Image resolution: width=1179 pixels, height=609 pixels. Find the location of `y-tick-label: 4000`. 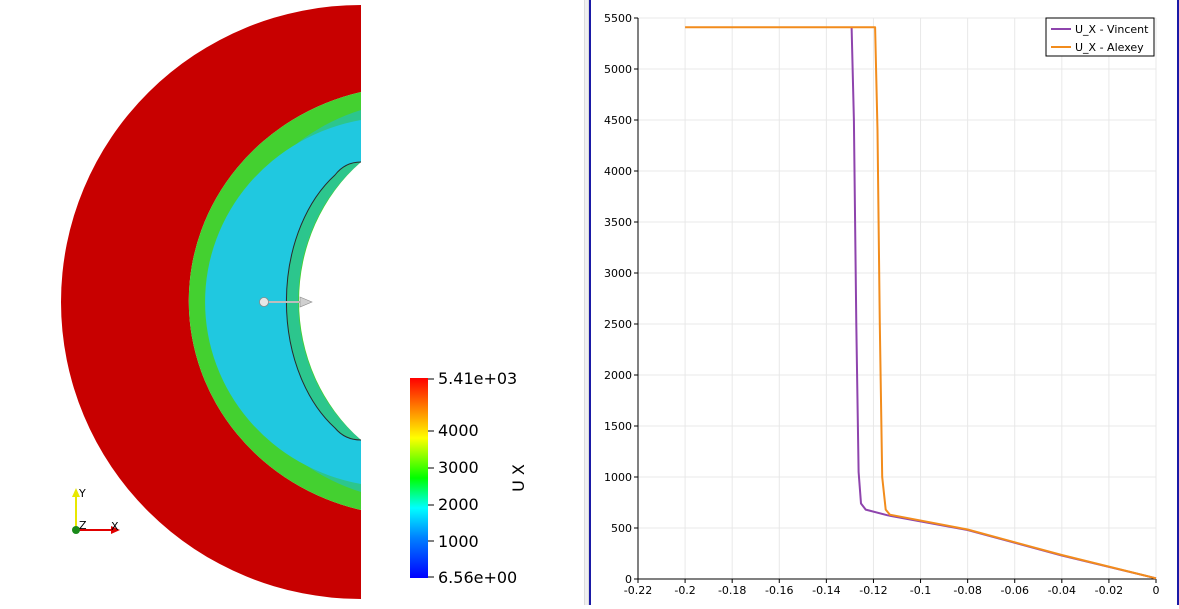

y-tick-label: 4000 is located at coordinates (618, 171).